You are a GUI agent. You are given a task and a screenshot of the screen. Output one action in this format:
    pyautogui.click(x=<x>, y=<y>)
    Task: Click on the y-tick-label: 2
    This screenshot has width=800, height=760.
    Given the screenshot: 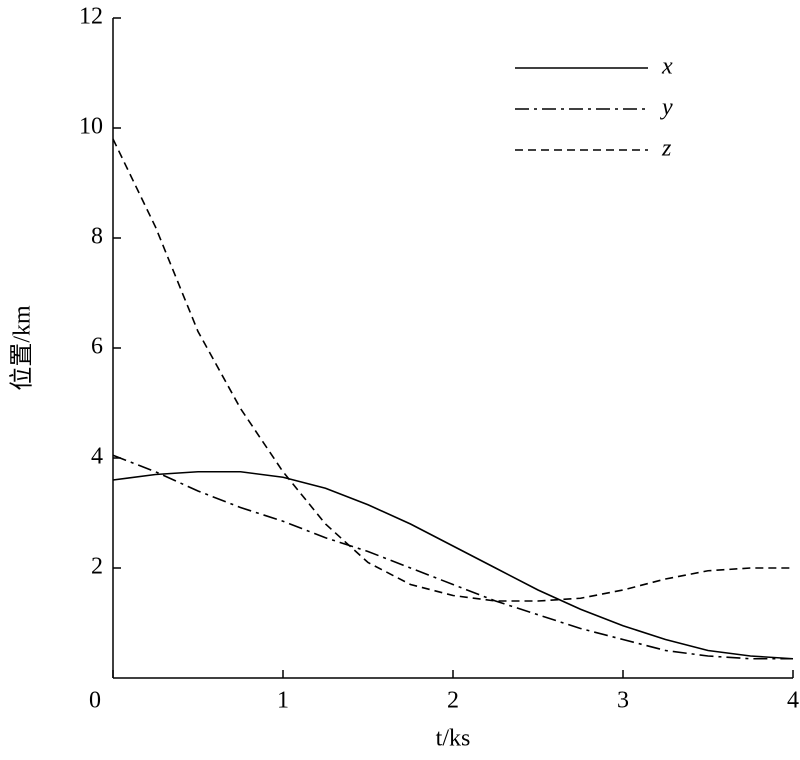 What is the action you would take?
    pyautogui.click(x=97, y=567)
    